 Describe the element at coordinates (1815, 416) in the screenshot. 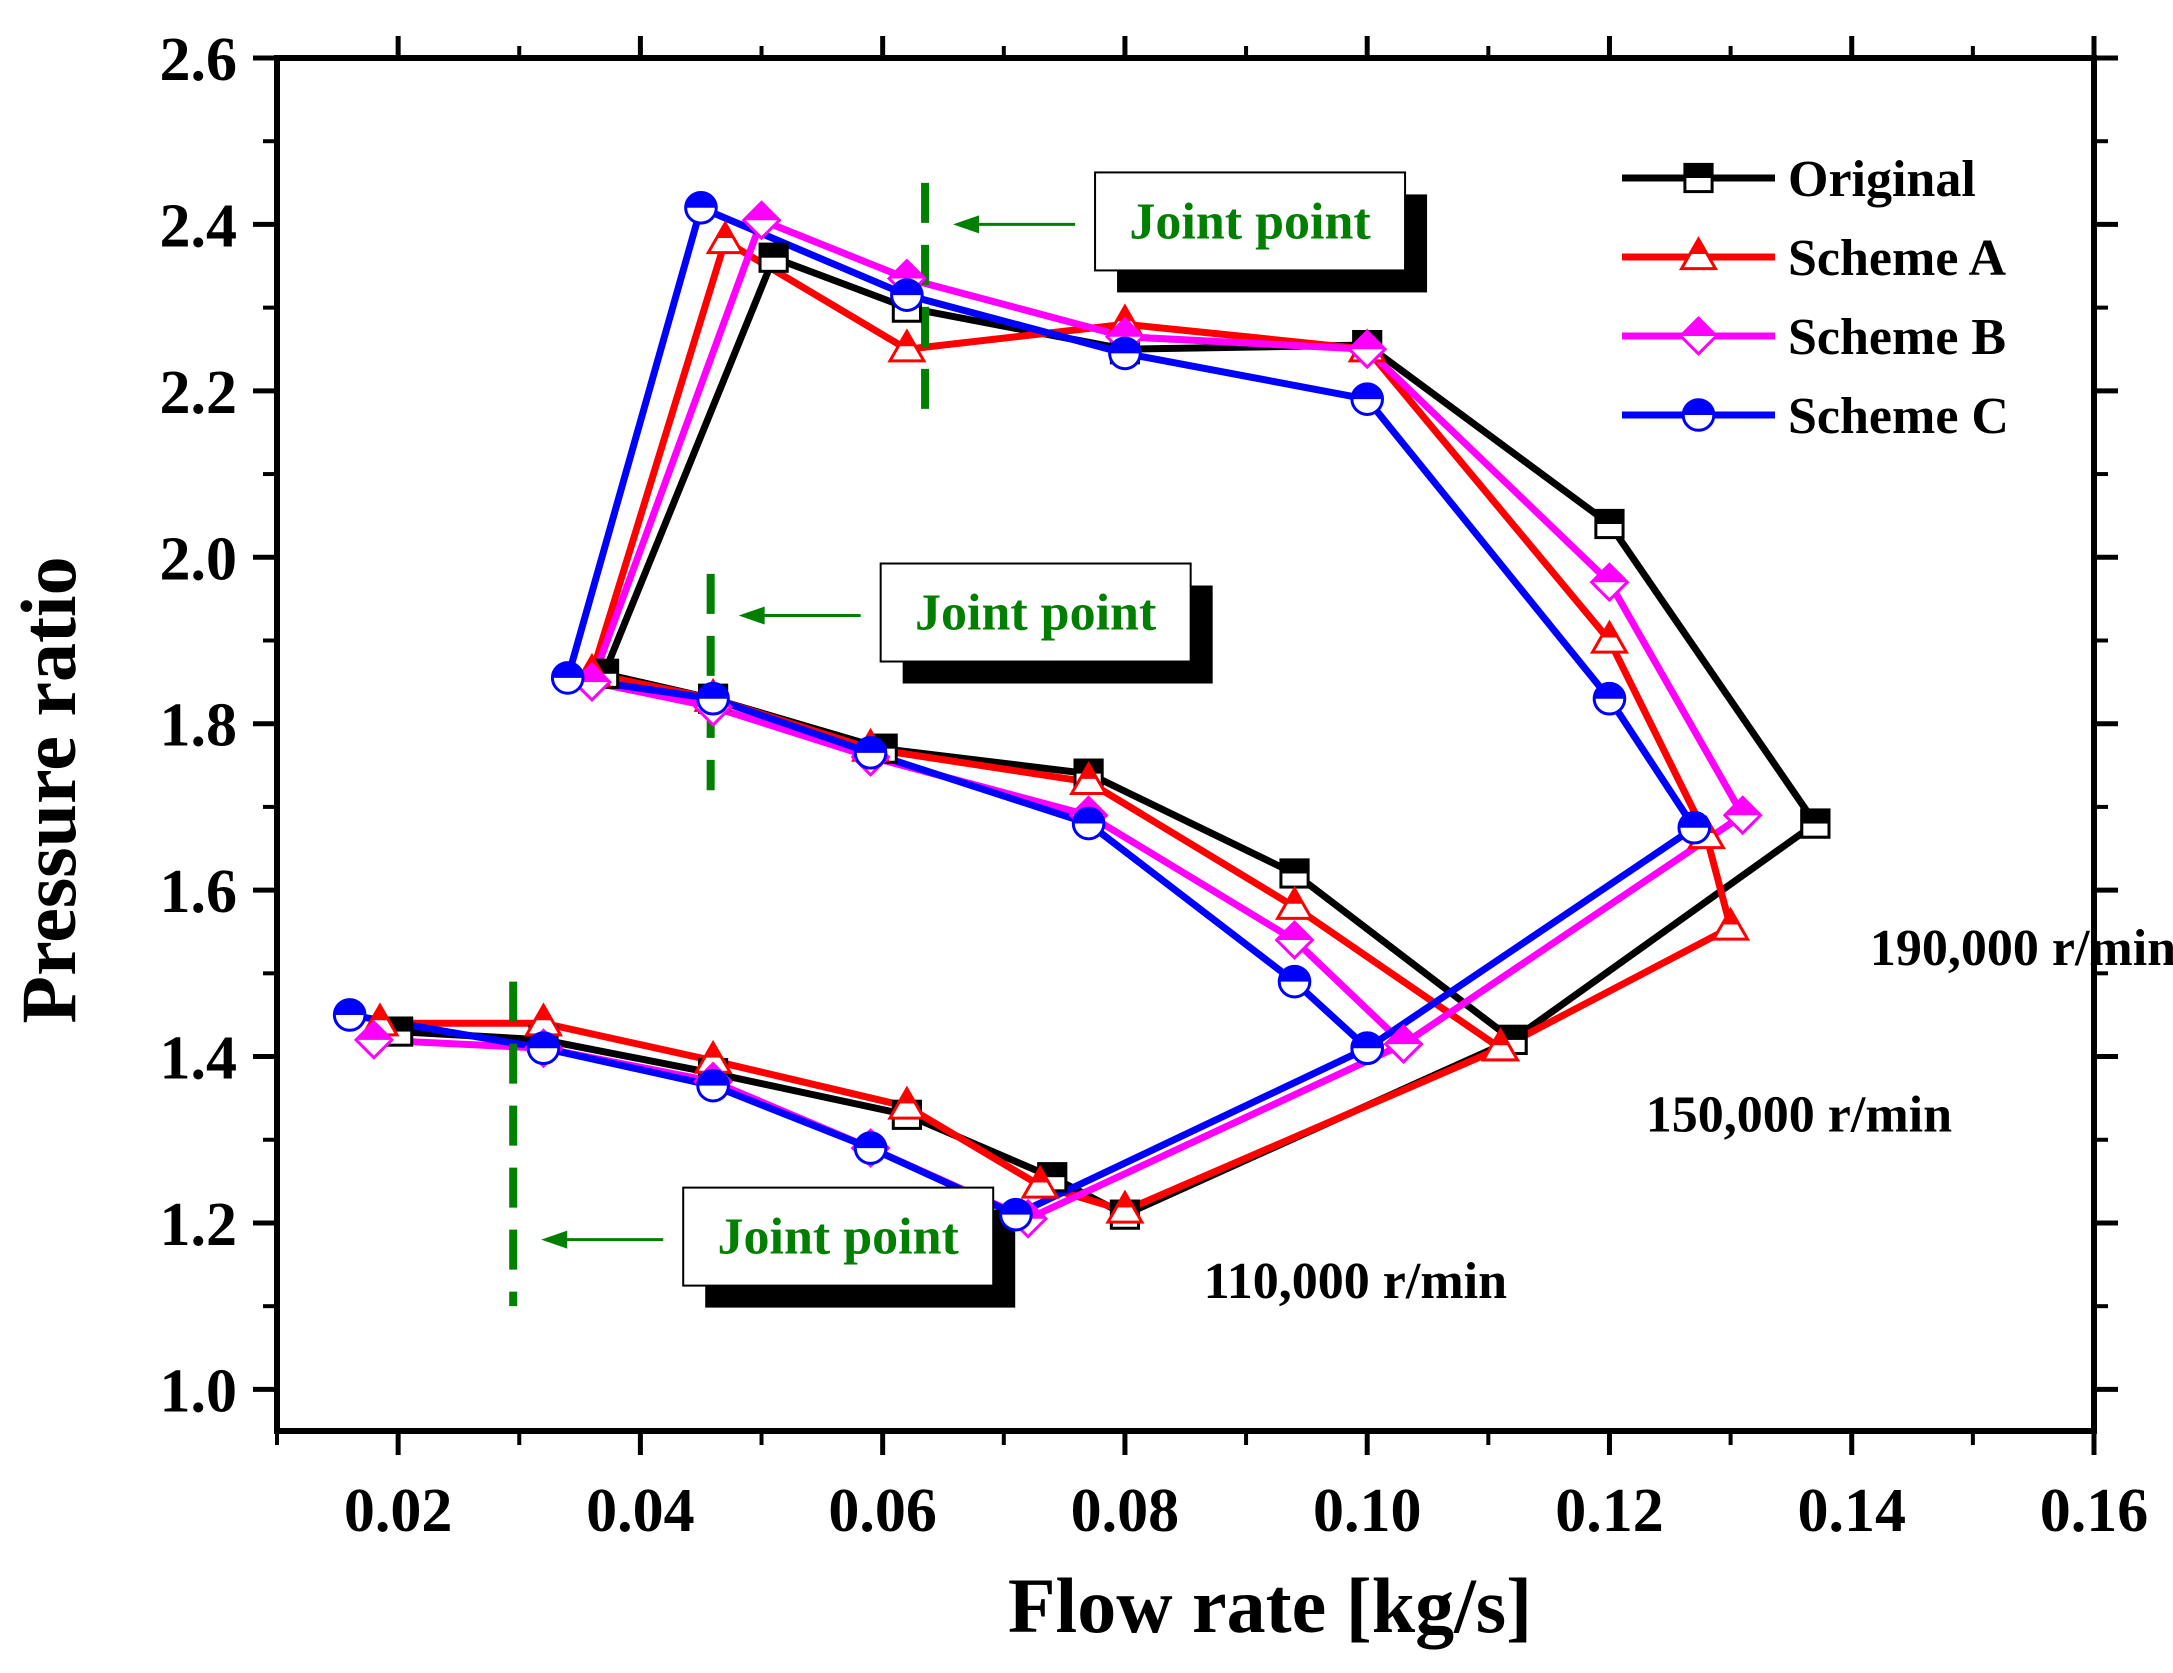

I see `legend-item-scheme-c: Scheme C` at that location.